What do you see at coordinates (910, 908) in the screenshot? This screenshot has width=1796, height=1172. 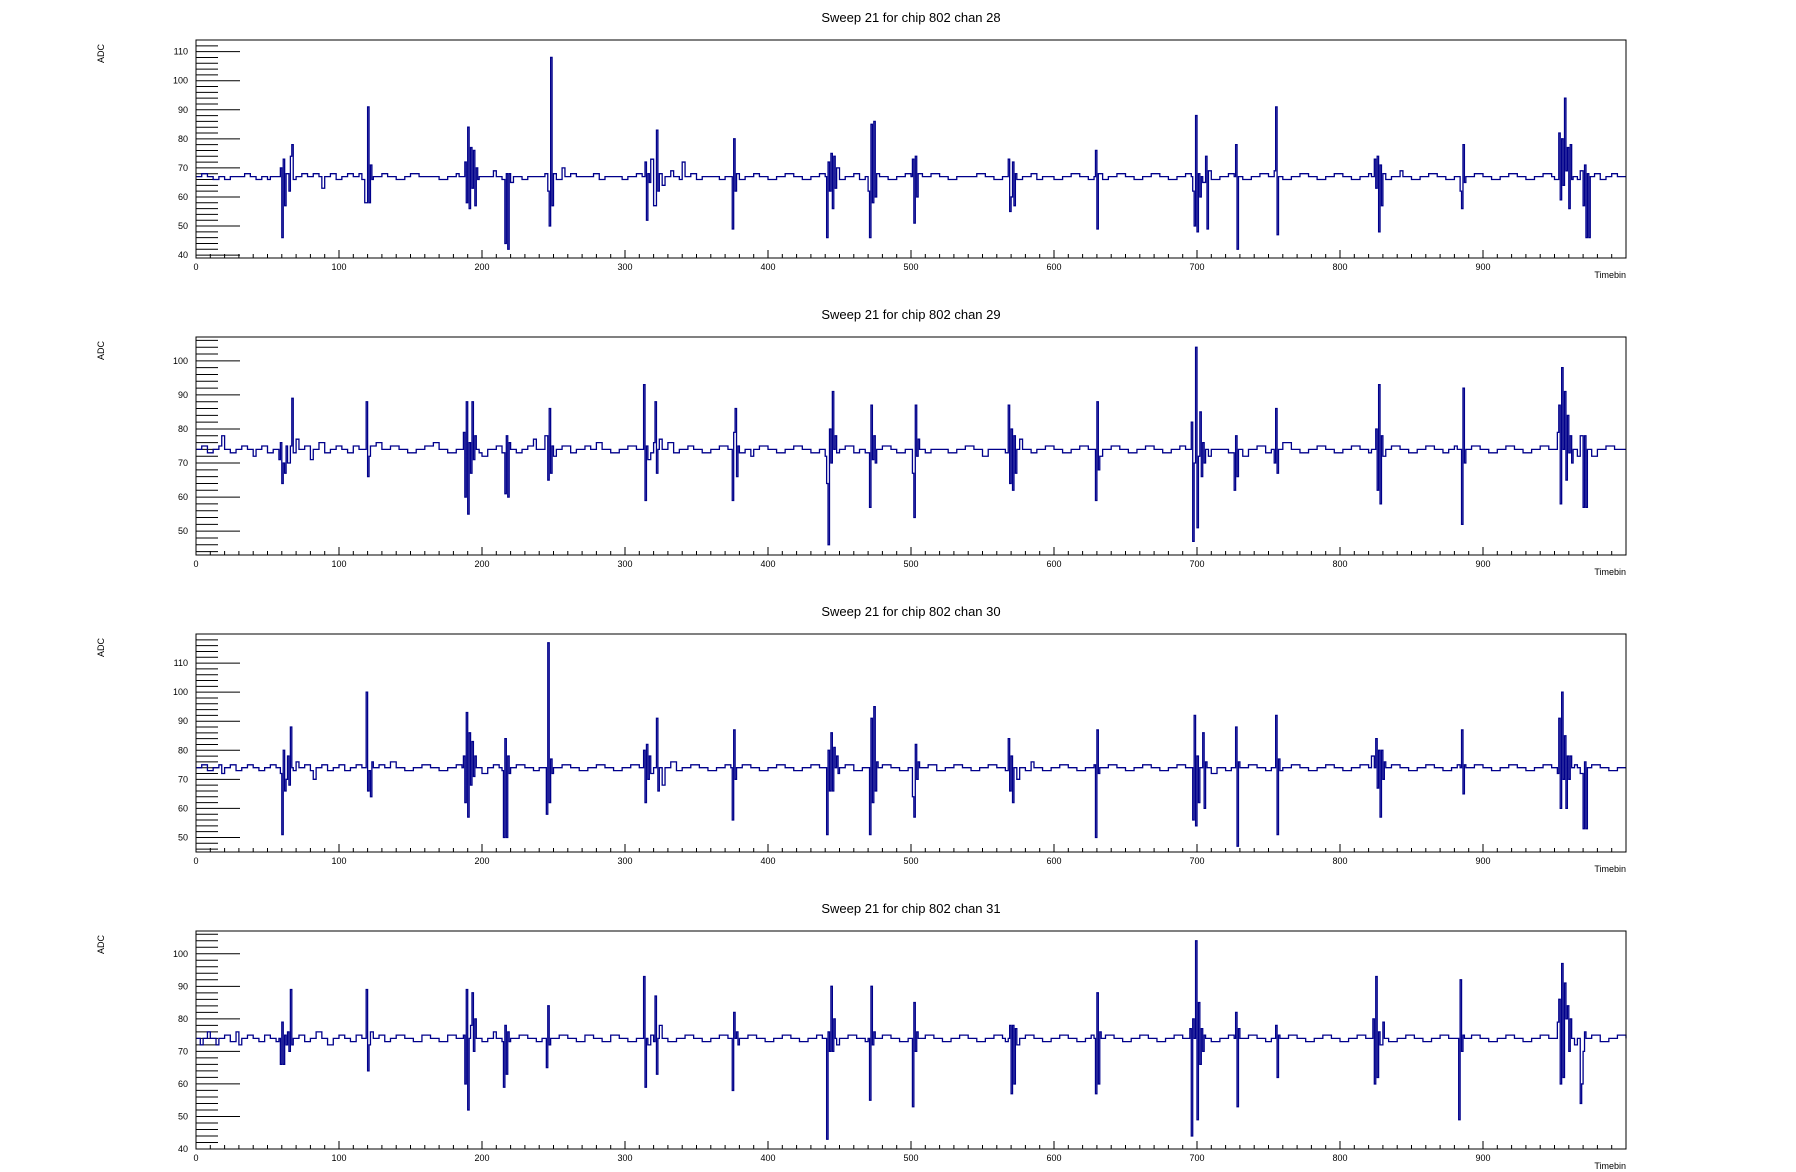 I see `chart-title: Sweep 21 for chip 802 chan 31` at bounding box center [910, 908].